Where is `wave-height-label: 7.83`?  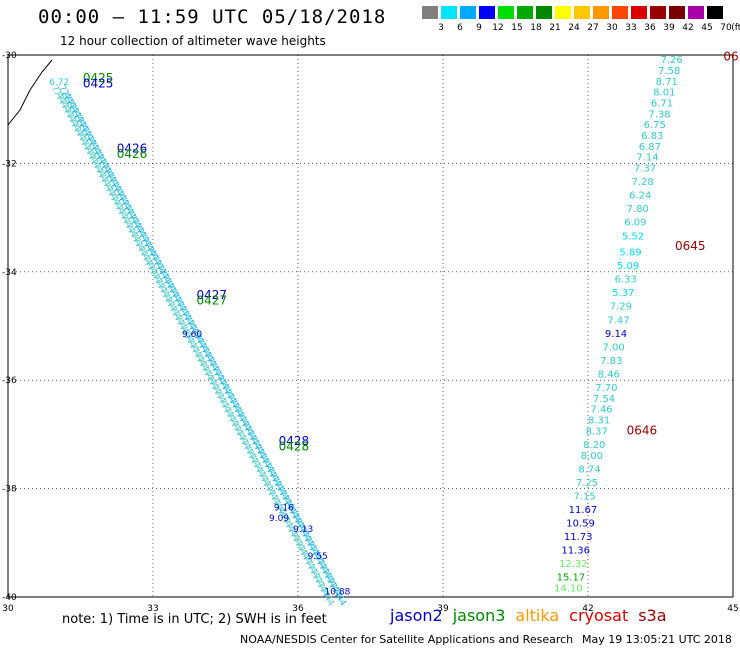
wave-height-label: 7.83 is located at coordinates (611, 361).